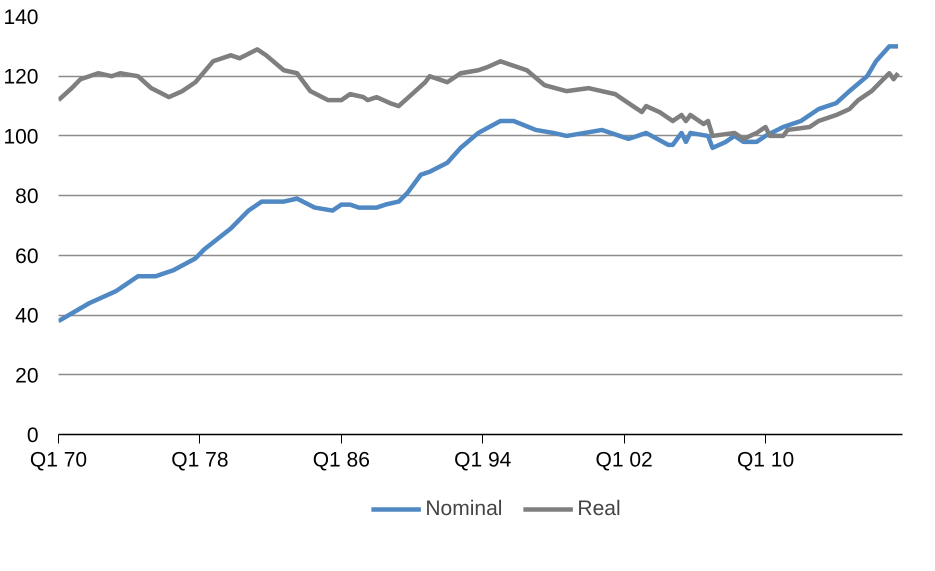  Describe the element at coordinates (479, 94) in the screenshot. I see `line-series` at that location.